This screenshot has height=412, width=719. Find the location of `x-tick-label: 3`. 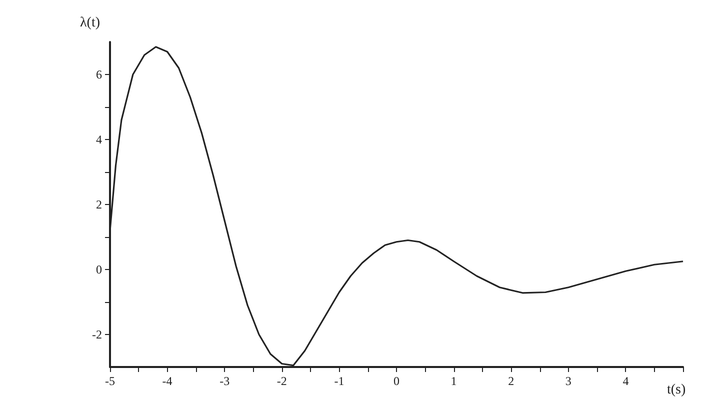

x-tick-label: 3 is located at coordinates (568, 381).